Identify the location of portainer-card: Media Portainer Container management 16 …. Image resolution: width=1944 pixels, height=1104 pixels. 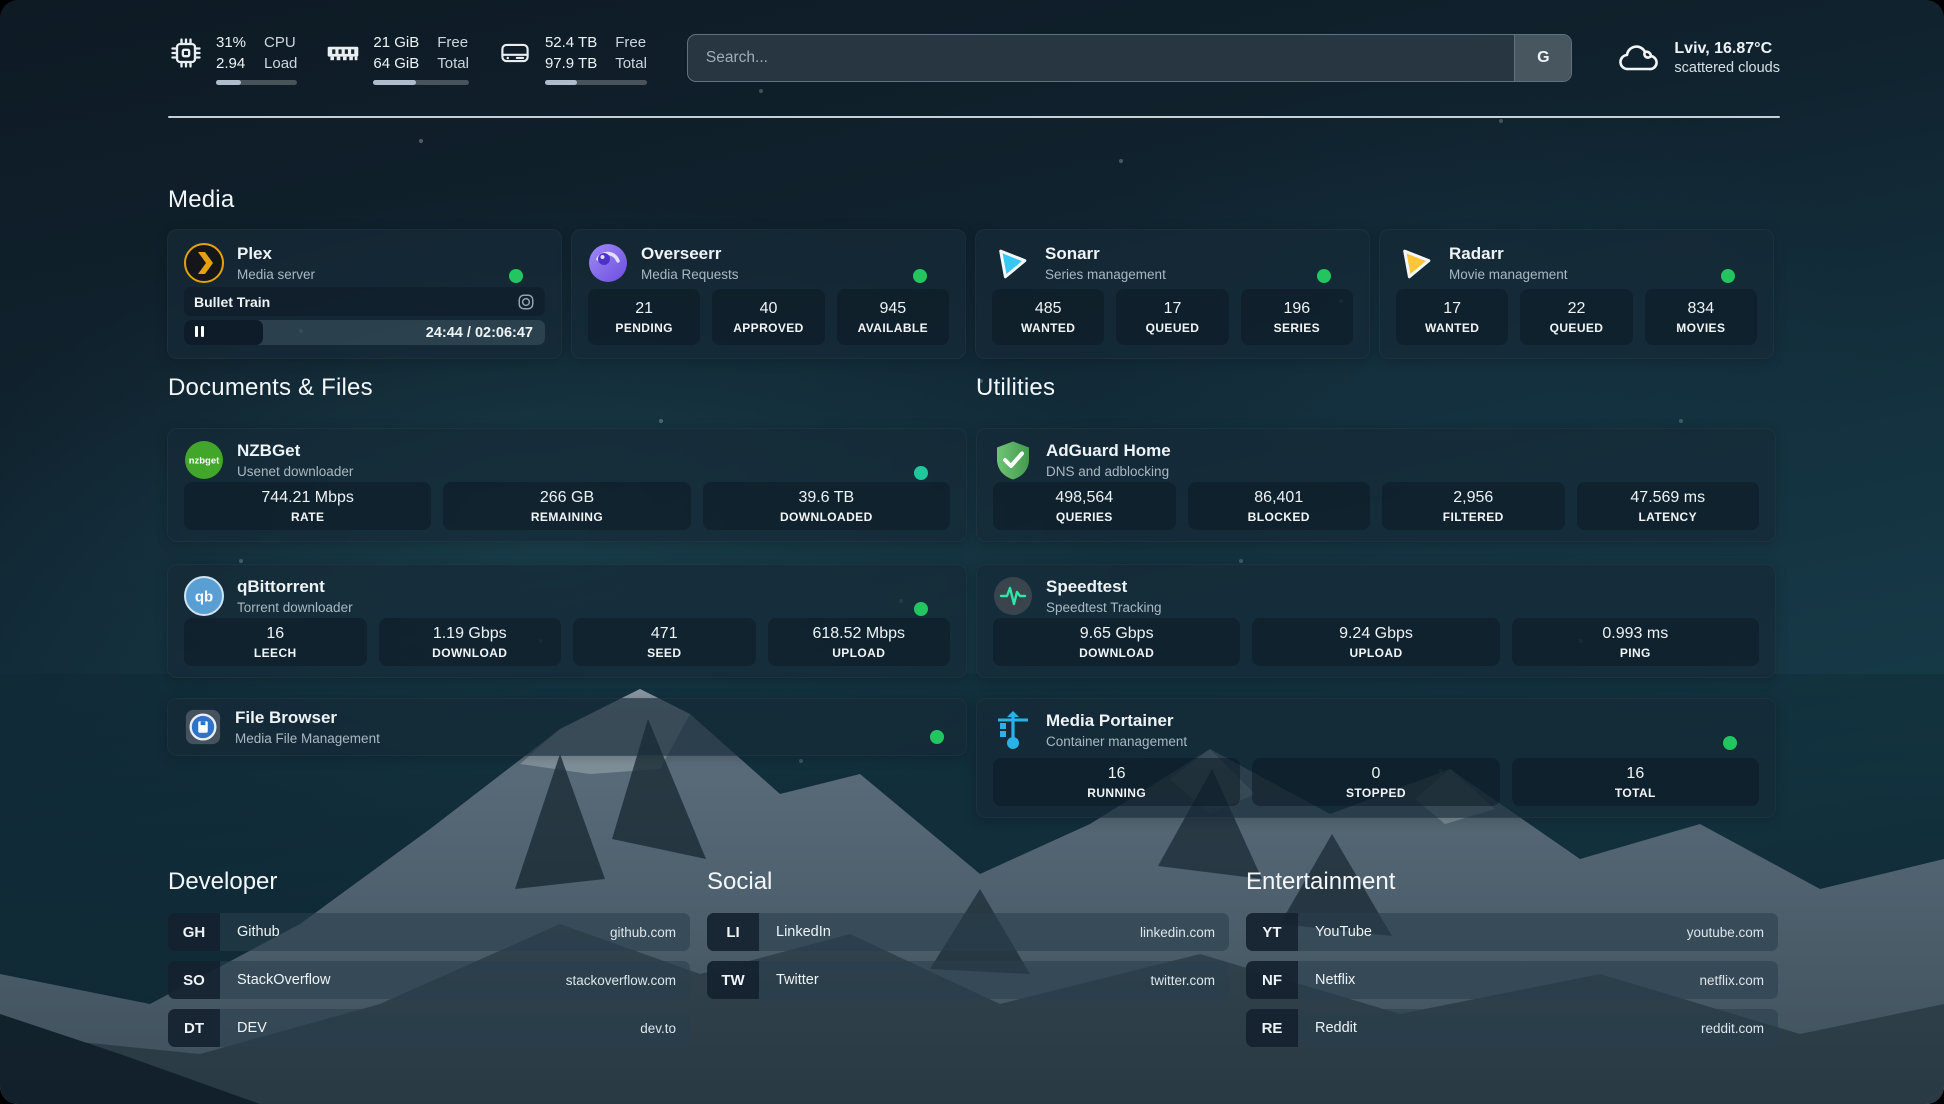
(1376, 758).